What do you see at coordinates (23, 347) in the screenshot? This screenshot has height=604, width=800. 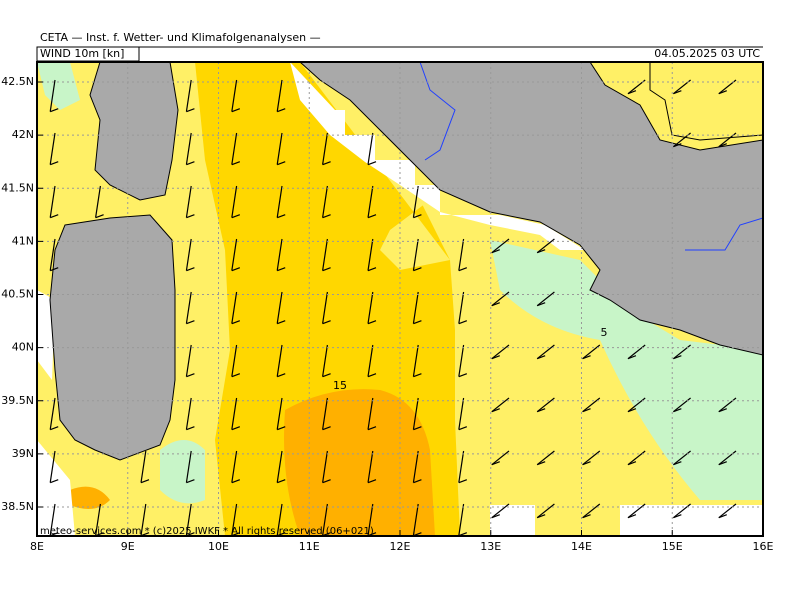 I see `lat-label: 40N` at bounding box center [23, 347].